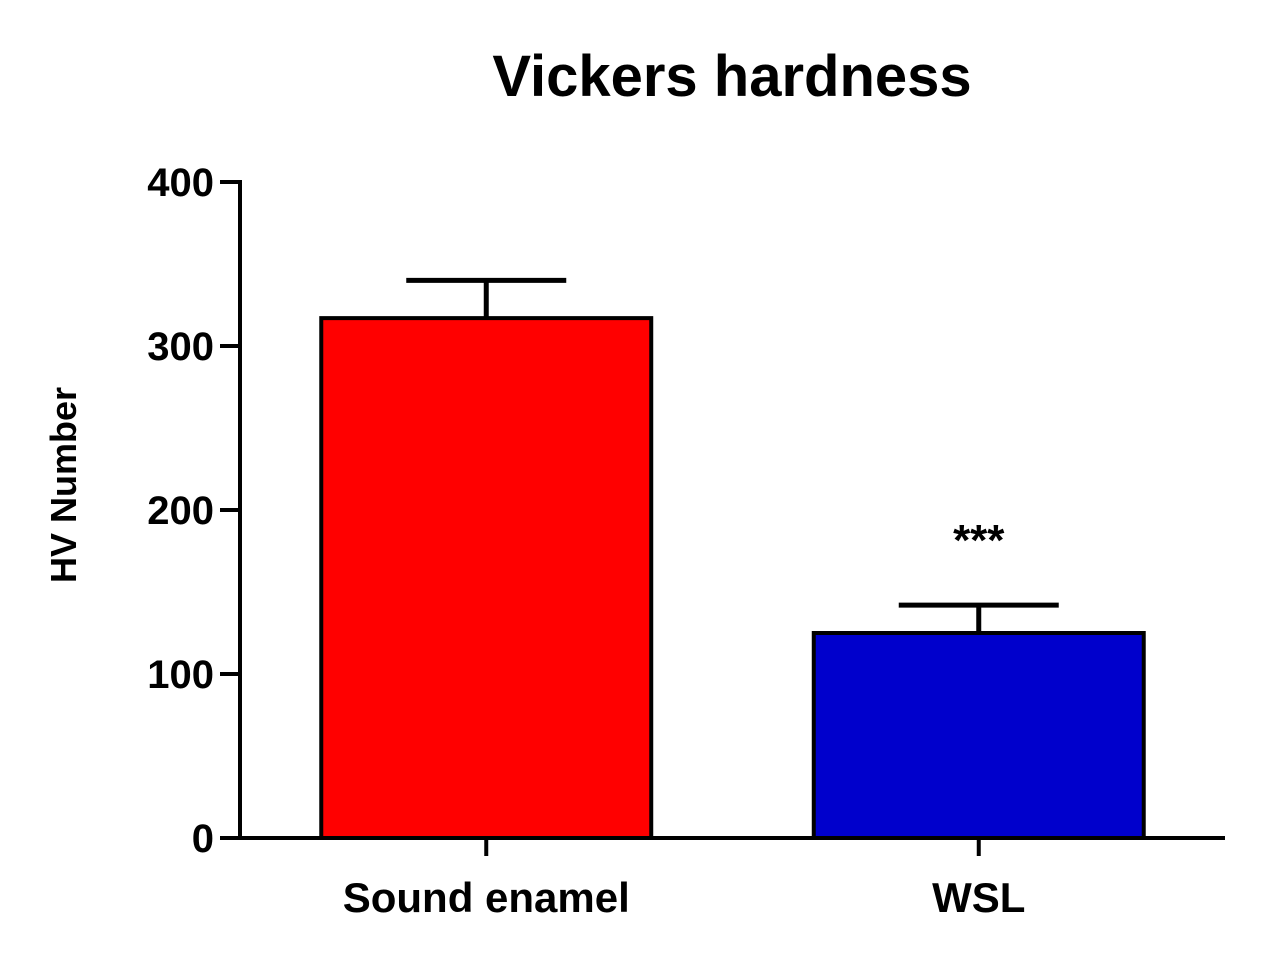 This screenshot has width=1265, height=968. What do you see at coordinates (486, 897) in the screenshot?
I see `x-tick-label: Sound enamel` at bounding box center [486, 897].